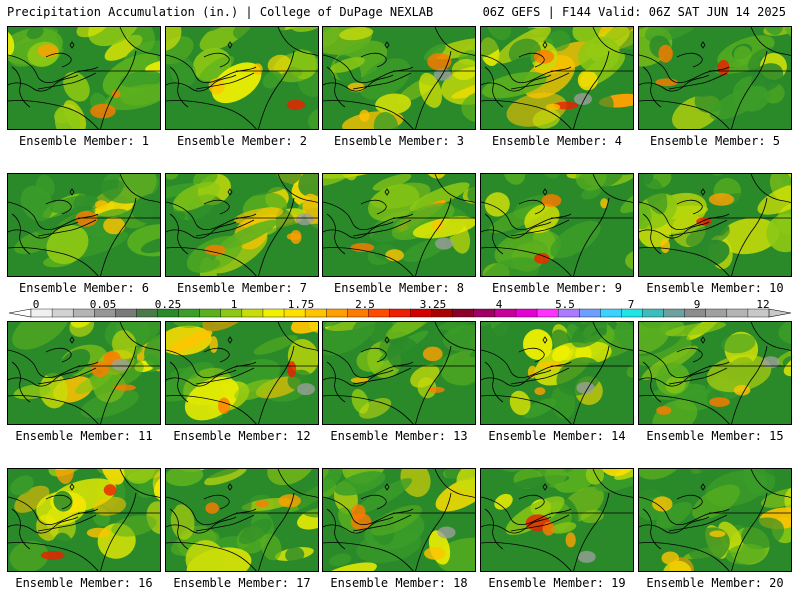 This screenshot has height=600, width=800. I want to click on colorbar-label: 12, so click(763, 304).